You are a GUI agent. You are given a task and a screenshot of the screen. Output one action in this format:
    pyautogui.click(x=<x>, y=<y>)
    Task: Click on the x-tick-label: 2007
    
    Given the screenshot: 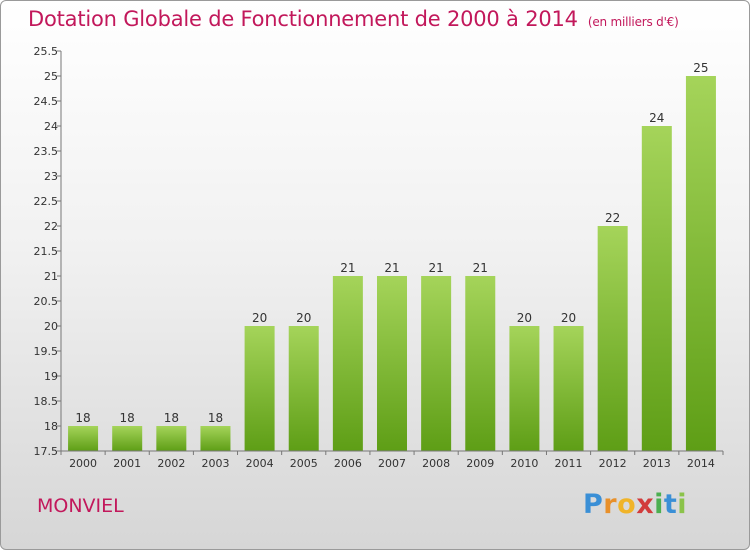 What is the action you would take?
    pyautogui.click(x=392, y=463)
    